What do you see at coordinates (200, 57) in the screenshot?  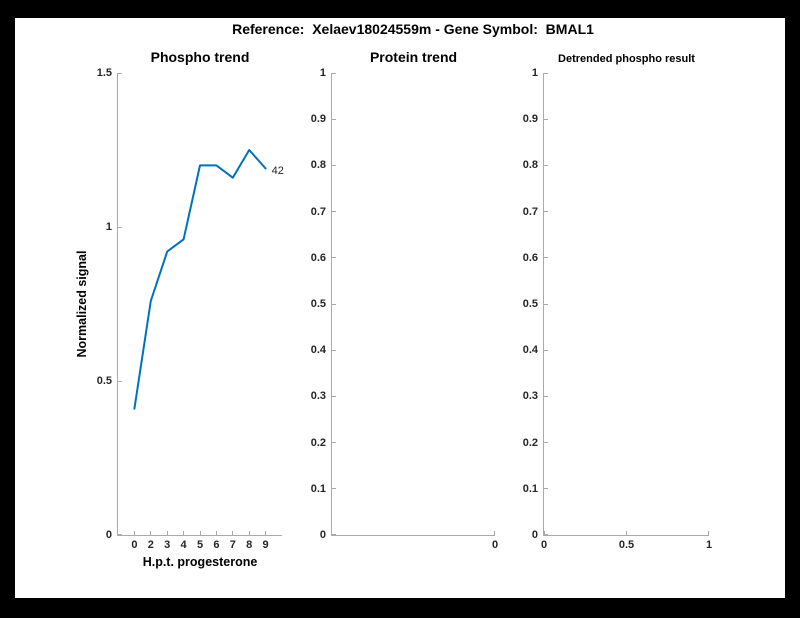 I see `plot-title-phospho-trend: Phospho trend` at bounding box center [200, 57].